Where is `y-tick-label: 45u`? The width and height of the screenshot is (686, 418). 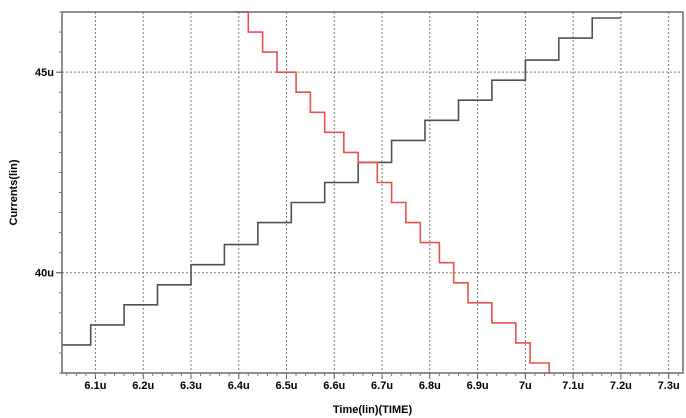
y-tick-label: 45u is located at coordinates (44, 73).